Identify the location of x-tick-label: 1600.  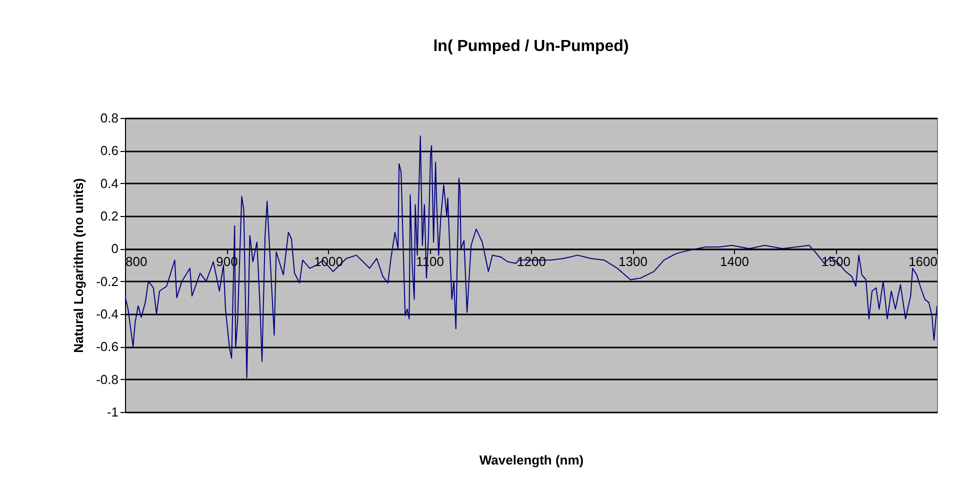
(923, 262).